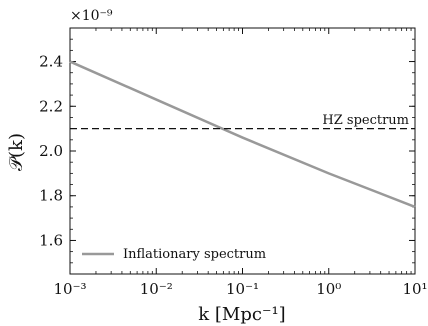  Describe the element at coordinates (51, 106) in the screenshot. I see `y-tick-label: 2.2` at that location.